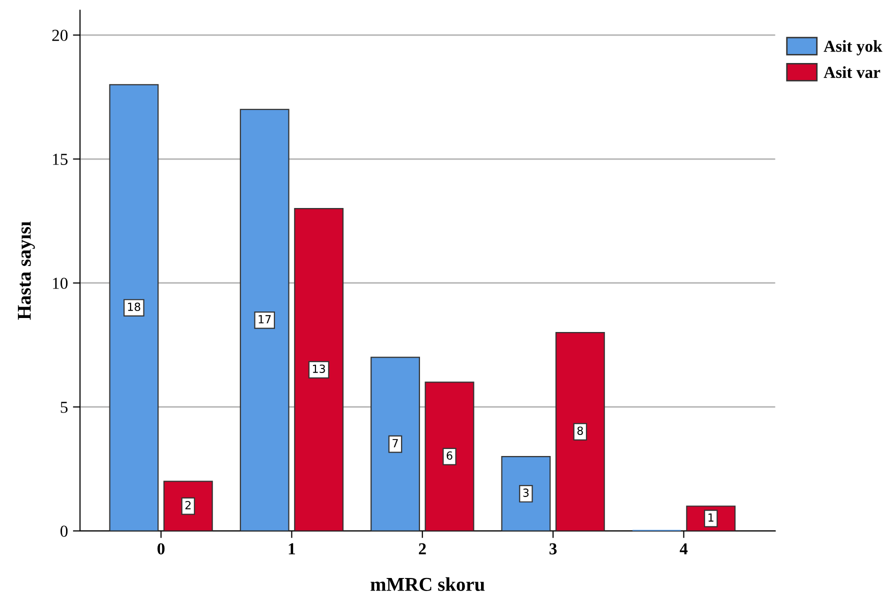 This screenshot has width=889, height=604. I want to click on legend-label: Asit yok, so click(853, 48).